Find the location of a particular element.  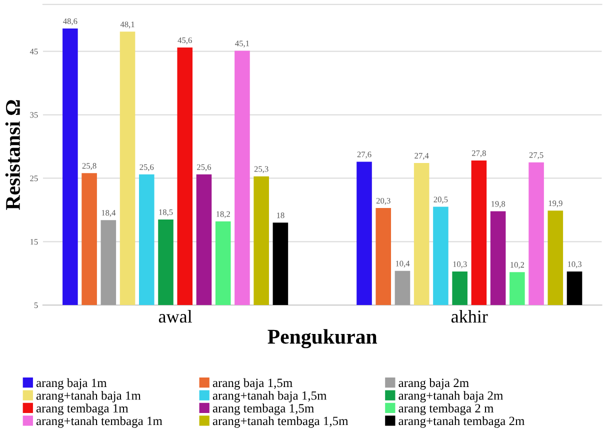

legend-label: arang+tanah baja 1,5m is located at coordinates (269, 396).